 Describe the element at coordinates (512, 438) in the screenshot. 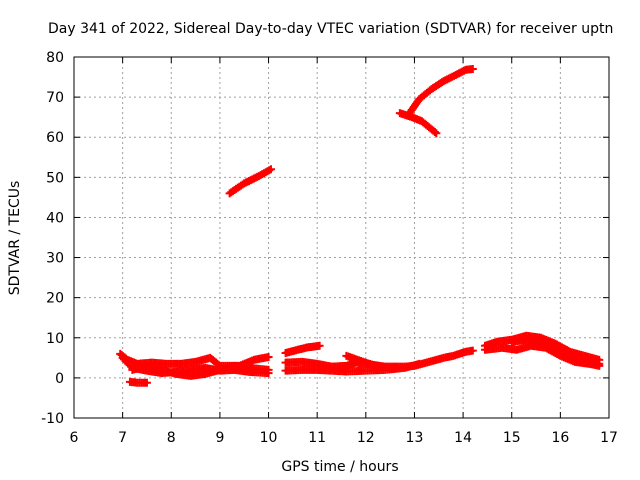

I see `x-tick-label: 15` at that location.